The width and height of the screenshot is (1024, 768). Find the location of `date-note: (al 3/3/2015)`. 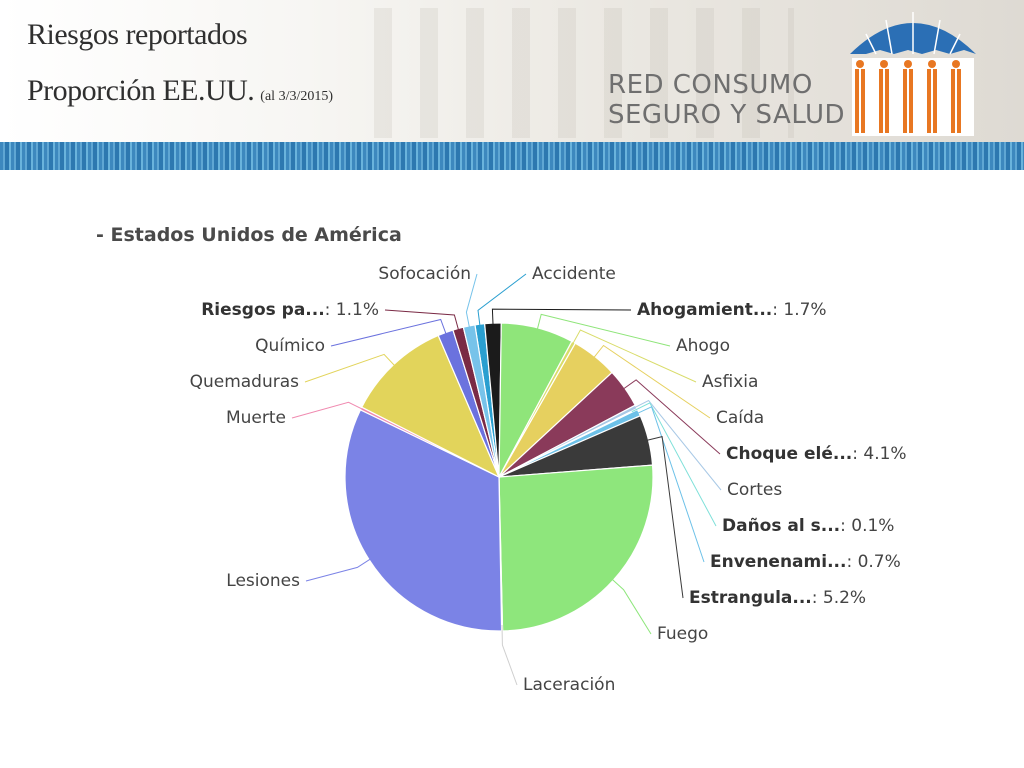

date-note: (al 3/3/2015) is located at coordinates (297, 96).